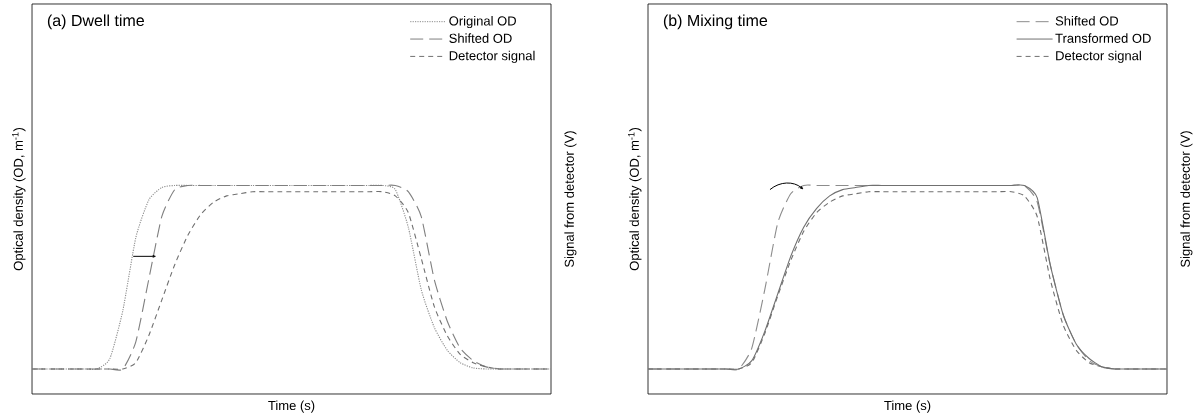  What do you see at coordinates (482, 22) in the screenshot?
I see `legend-label: Original OD` at bounding box center [482, 22].